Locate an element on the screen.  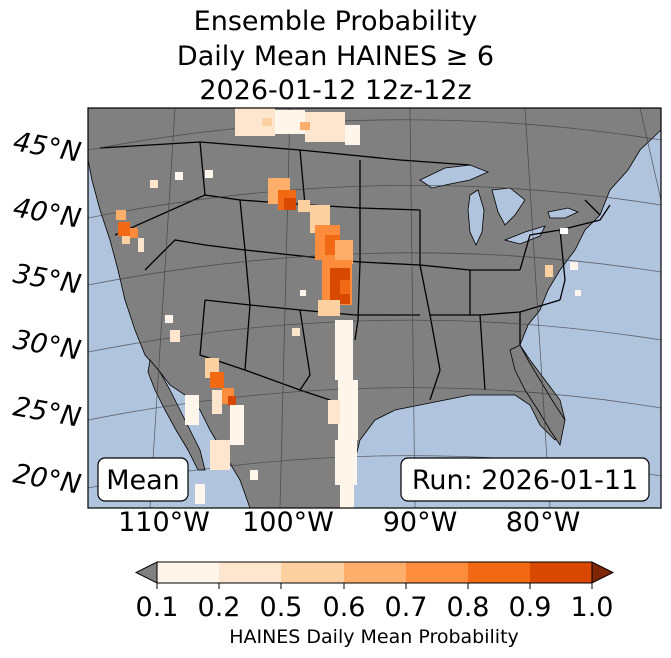
lat-label-40: 40°N is located at coordinates (47, 213).